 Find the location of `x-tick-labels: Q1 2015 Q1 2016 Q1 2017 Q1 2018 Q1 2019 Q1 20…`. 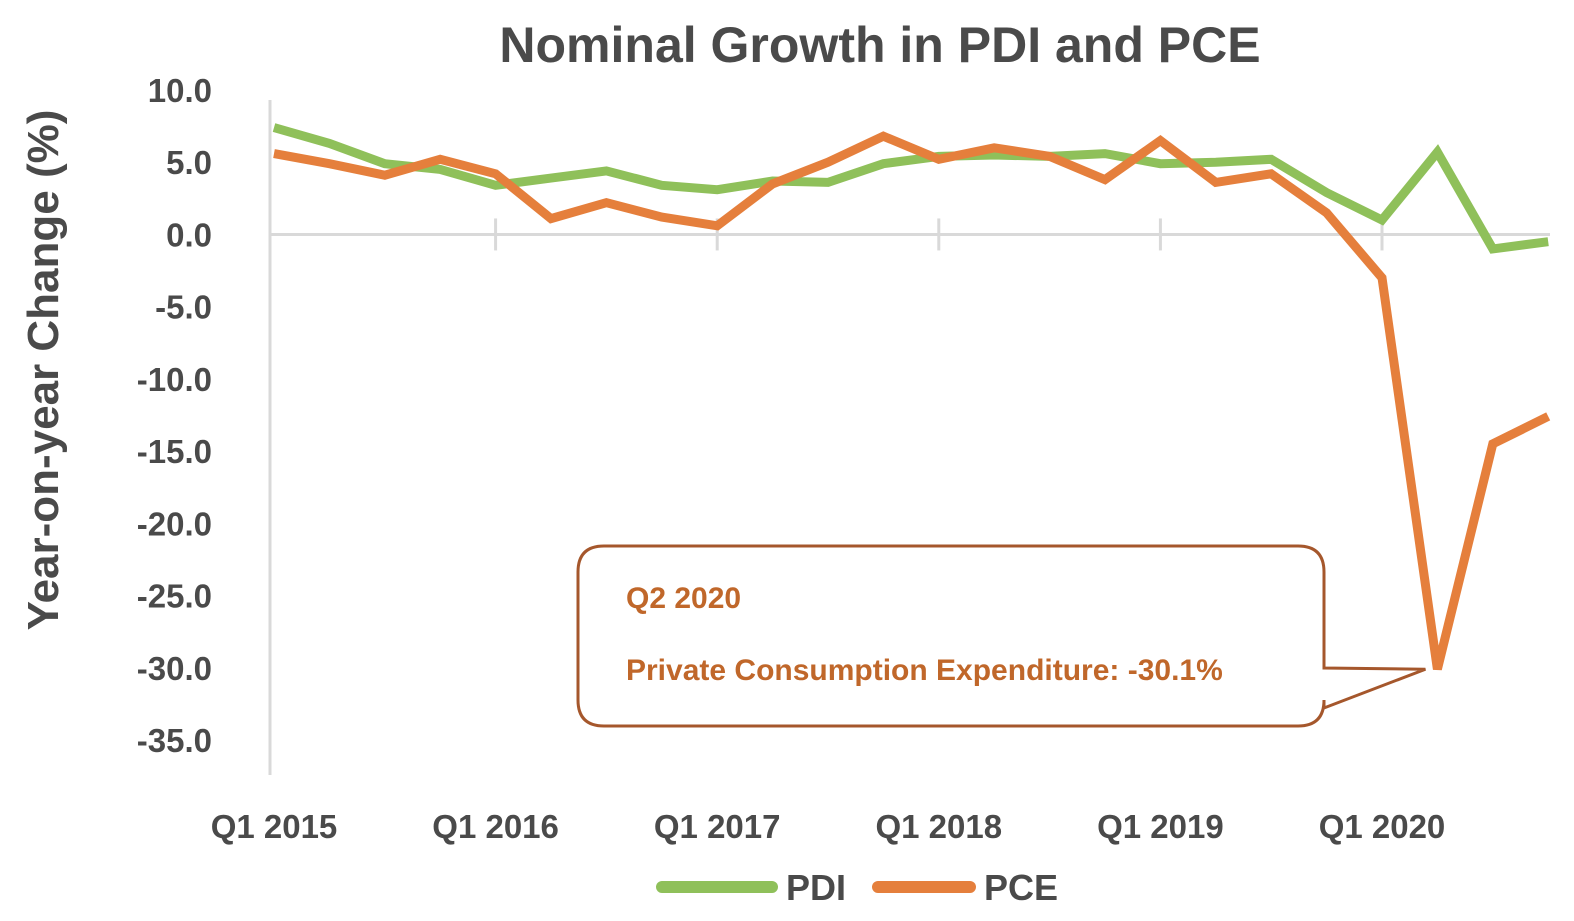

x-tick-labels: Q1 2015 Q1 2016 Q1 2017 Q1 2018 Q1 2019 Q1 20… is located at coordinates (828, 826).